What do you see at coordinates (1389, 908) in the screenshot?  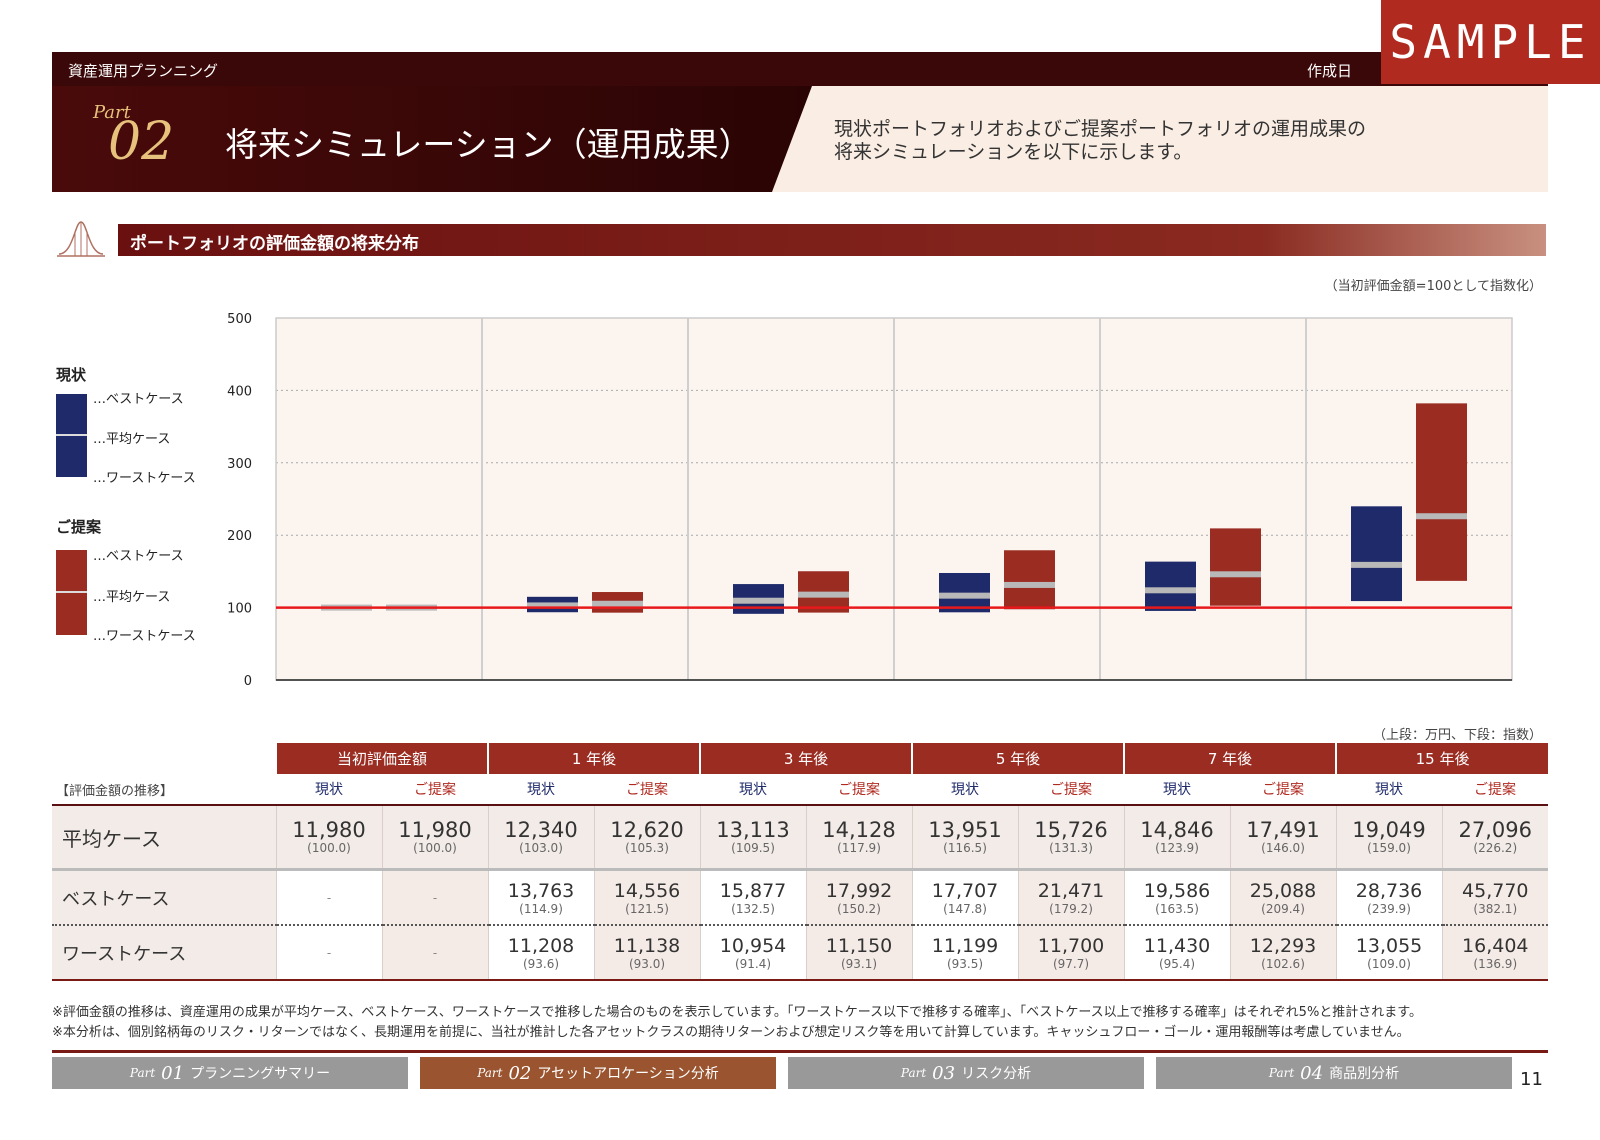 I see `cell-index: (239.9)` at bounding box center [1389, 908].